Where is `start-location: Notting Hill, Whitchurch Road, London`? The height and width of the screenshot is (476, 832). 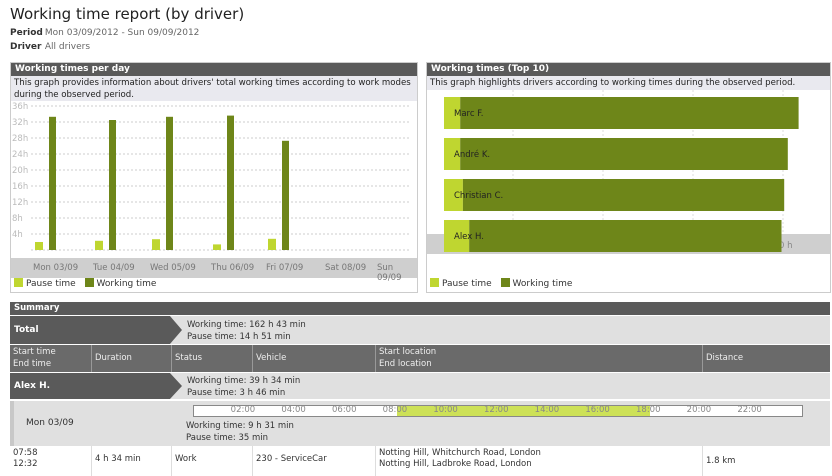
start-location: Notting Hill, Whitchurch Road, London is located at coordinates (460, 453).